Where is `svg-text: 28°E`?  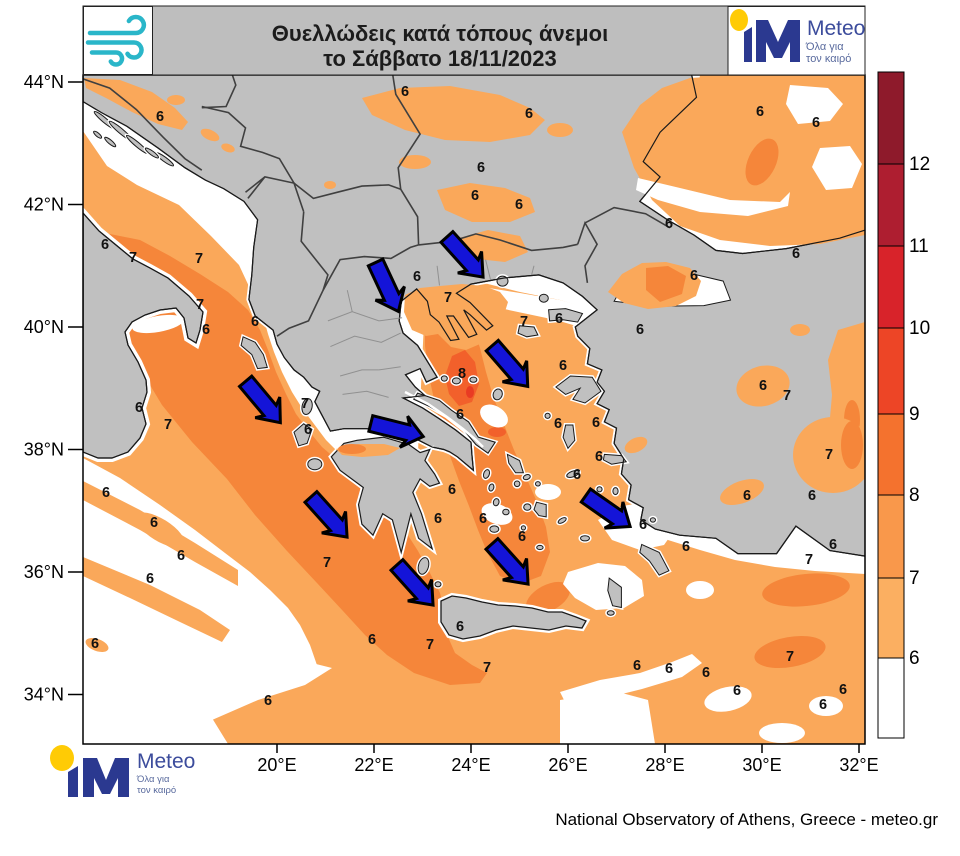
svg-text: 28°E is located at coordinates (664, 765).